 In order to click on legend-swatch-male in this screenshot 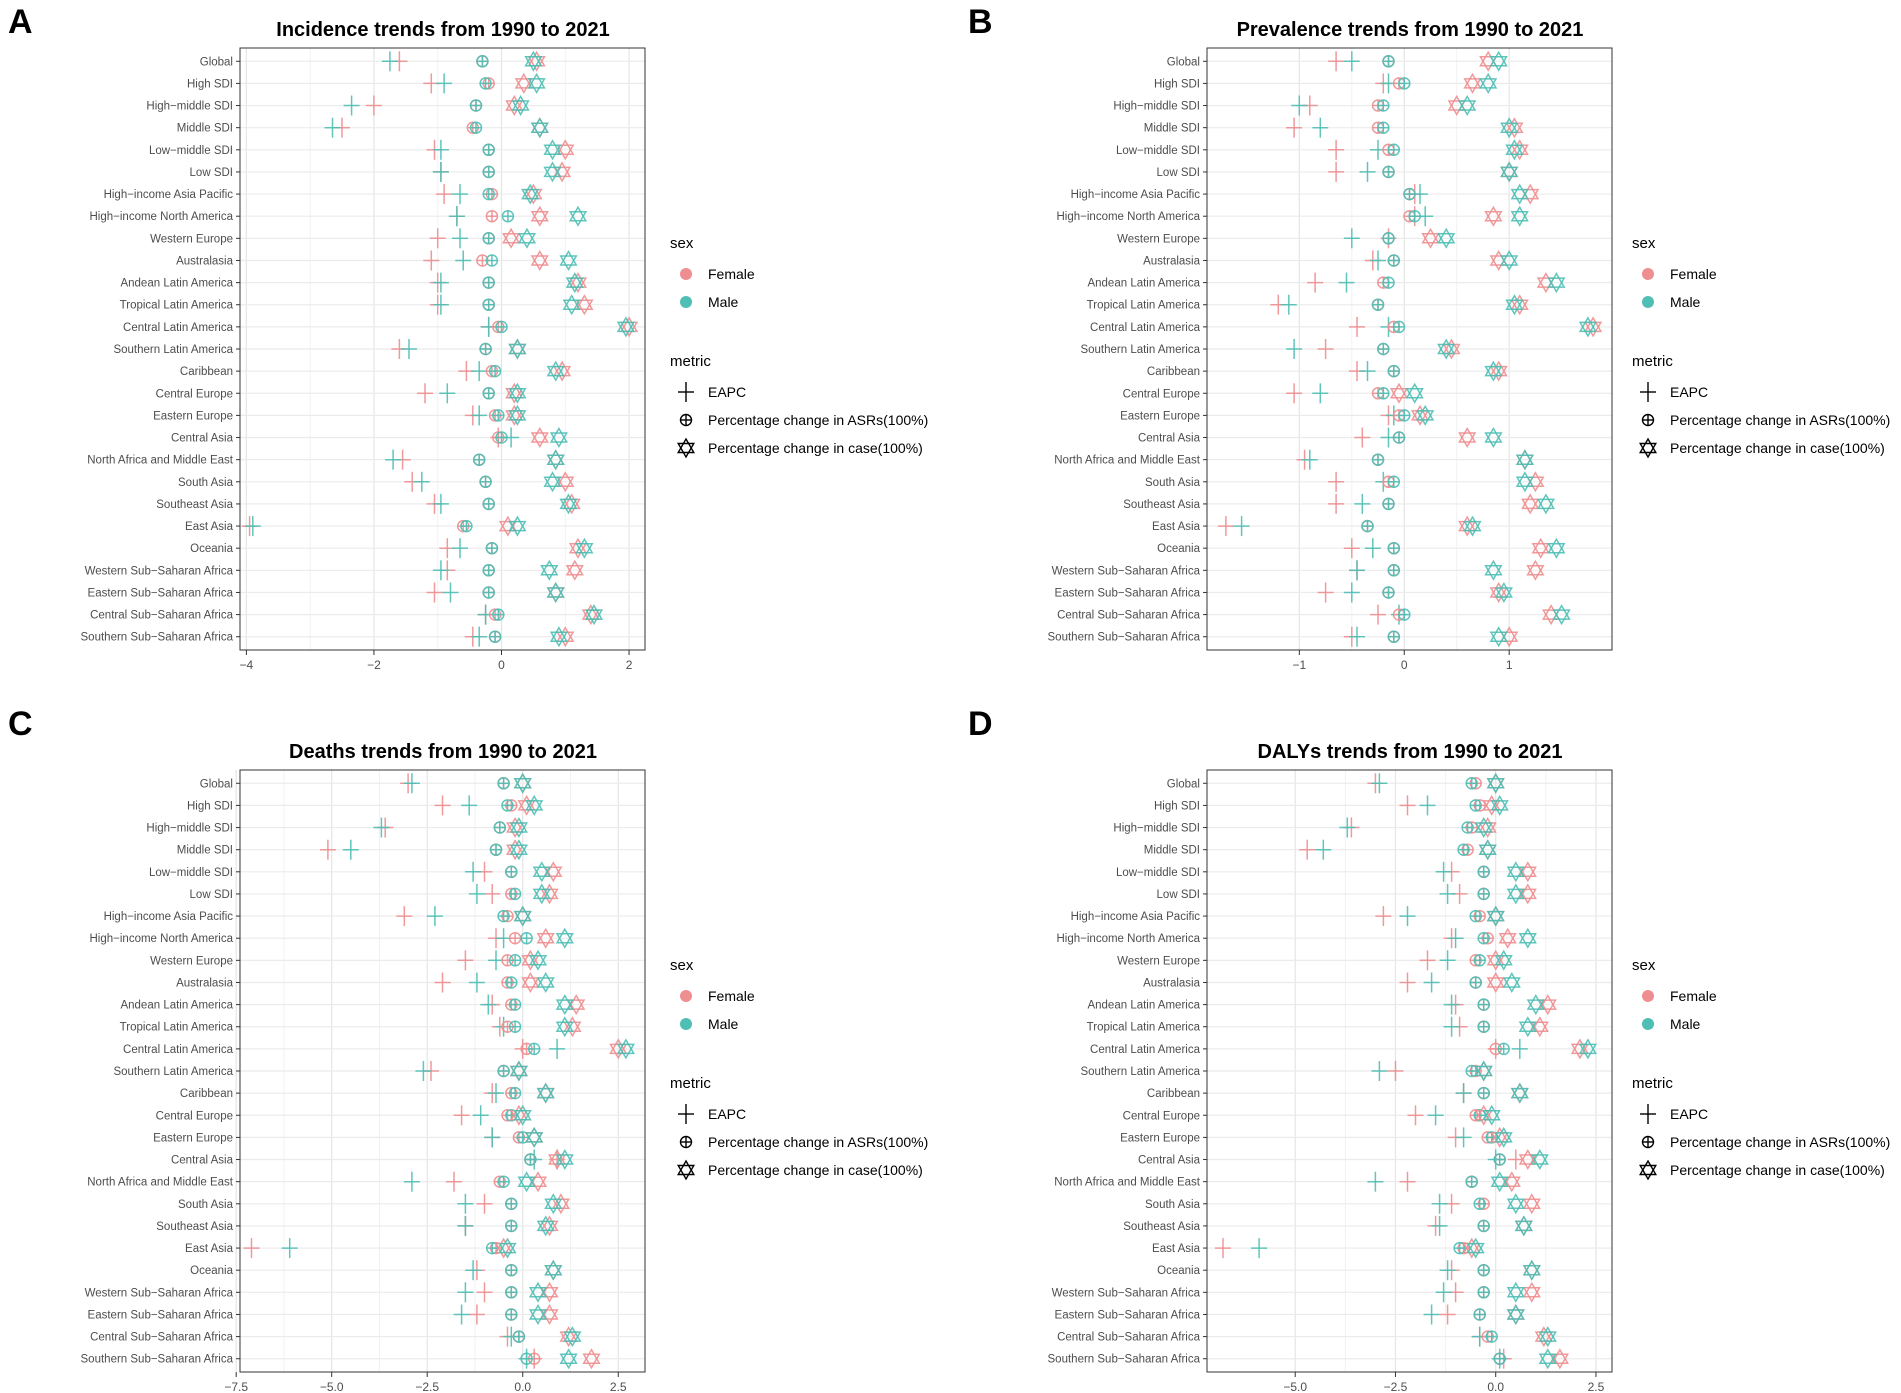, I will do `click(1648, 1024)`.